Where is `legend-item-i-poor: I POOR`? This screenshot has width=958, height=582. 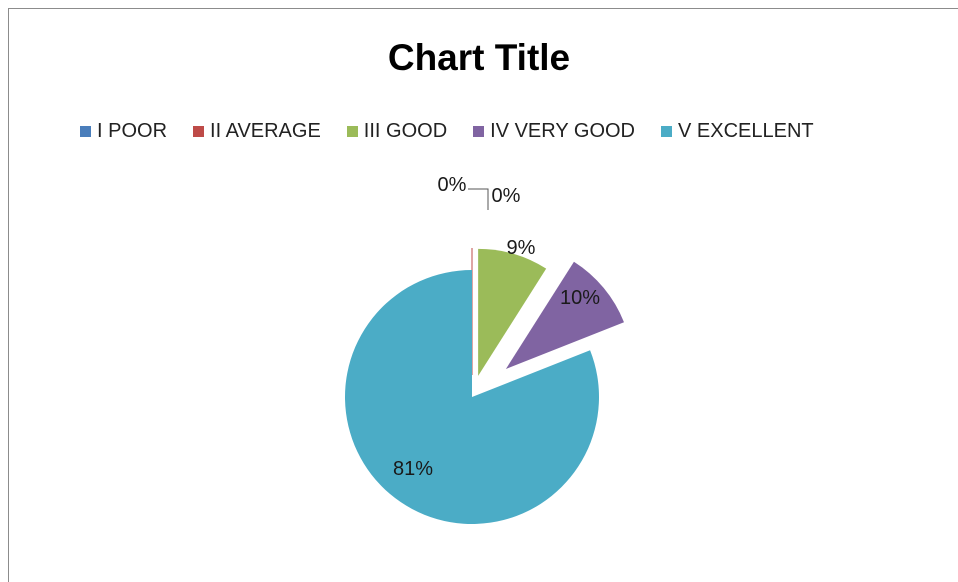 legend-item-i-poor: I POOR is located at coordinates (123, 131).